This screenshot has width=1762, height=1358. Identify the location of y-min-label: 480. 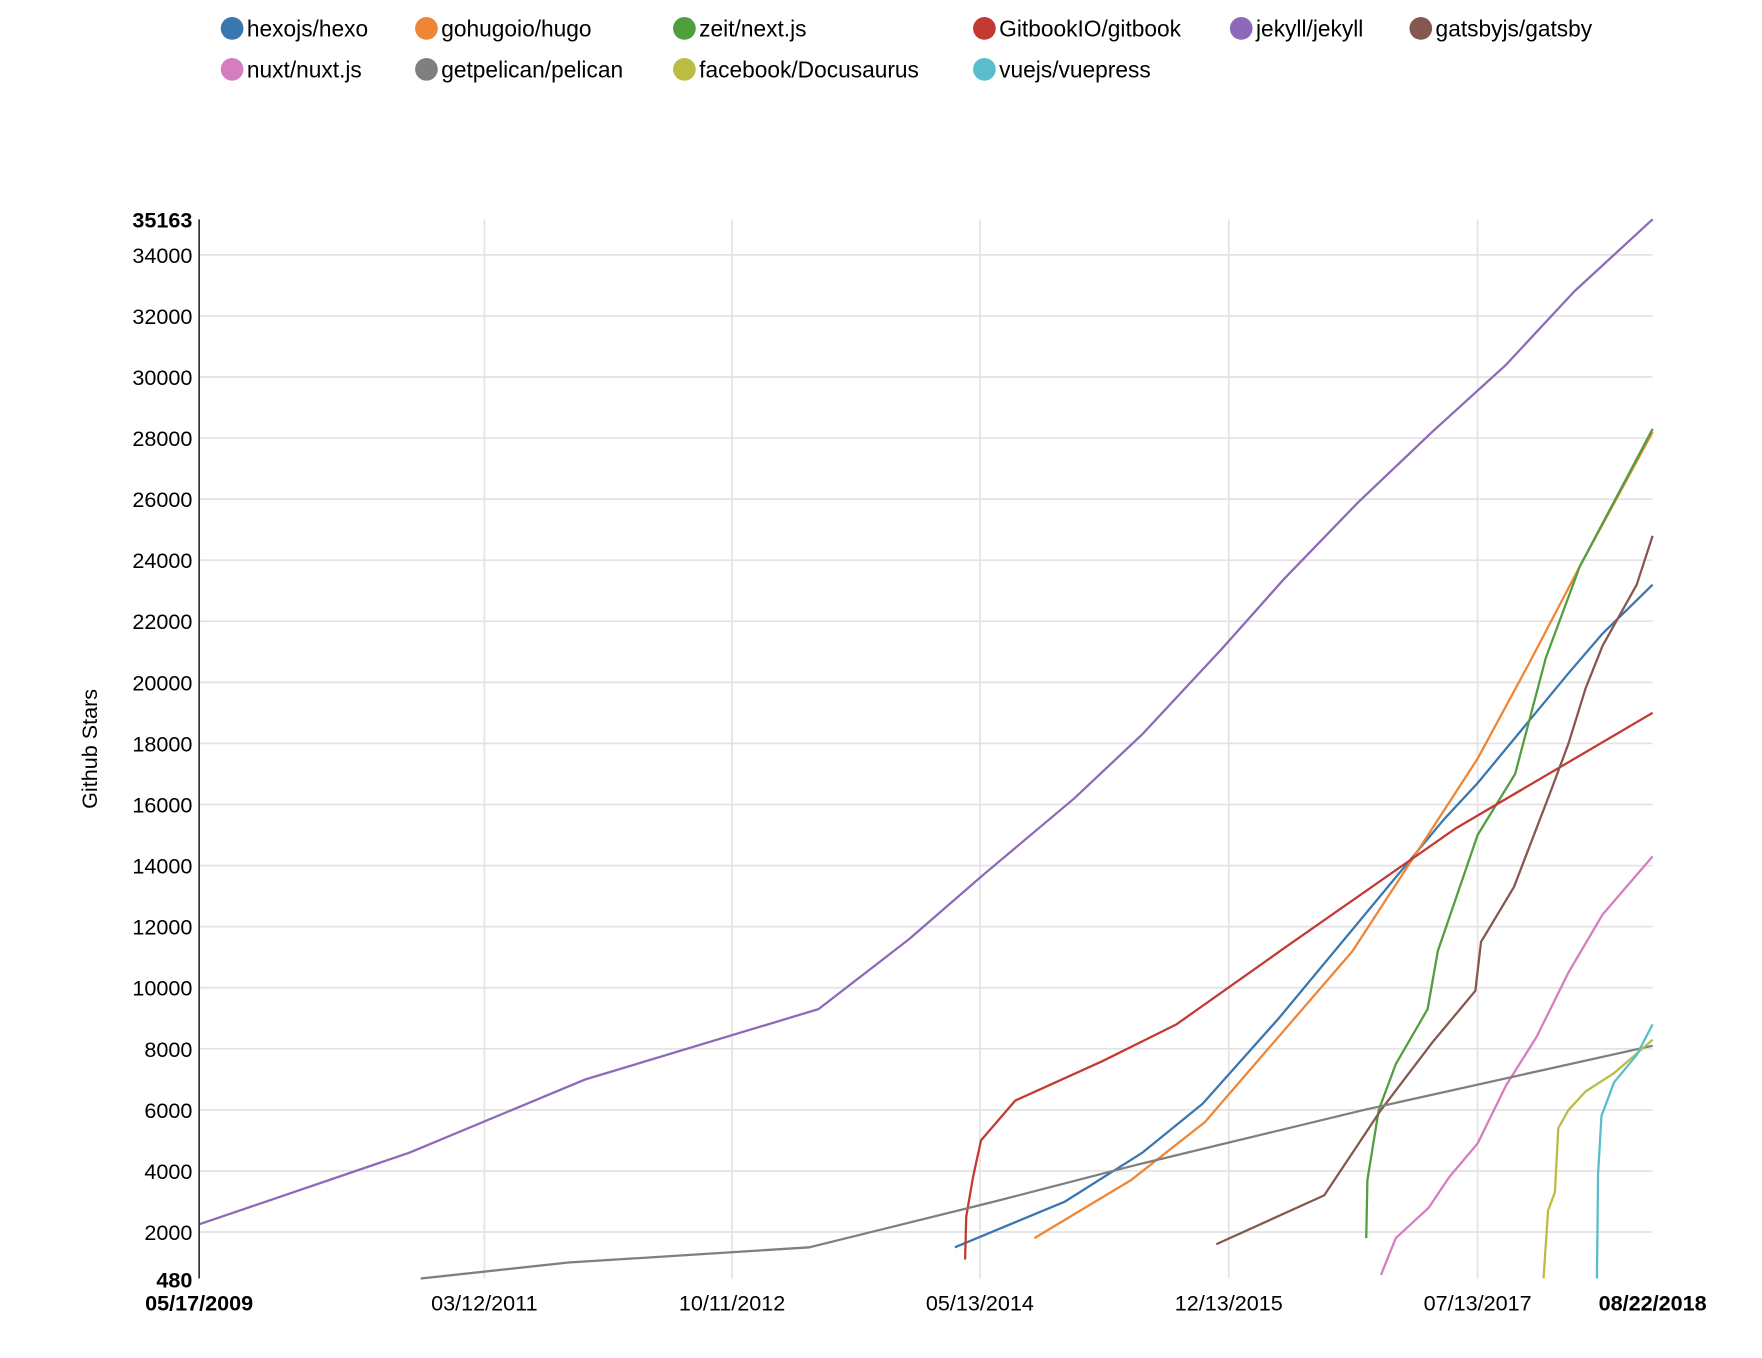
(174, 1280).